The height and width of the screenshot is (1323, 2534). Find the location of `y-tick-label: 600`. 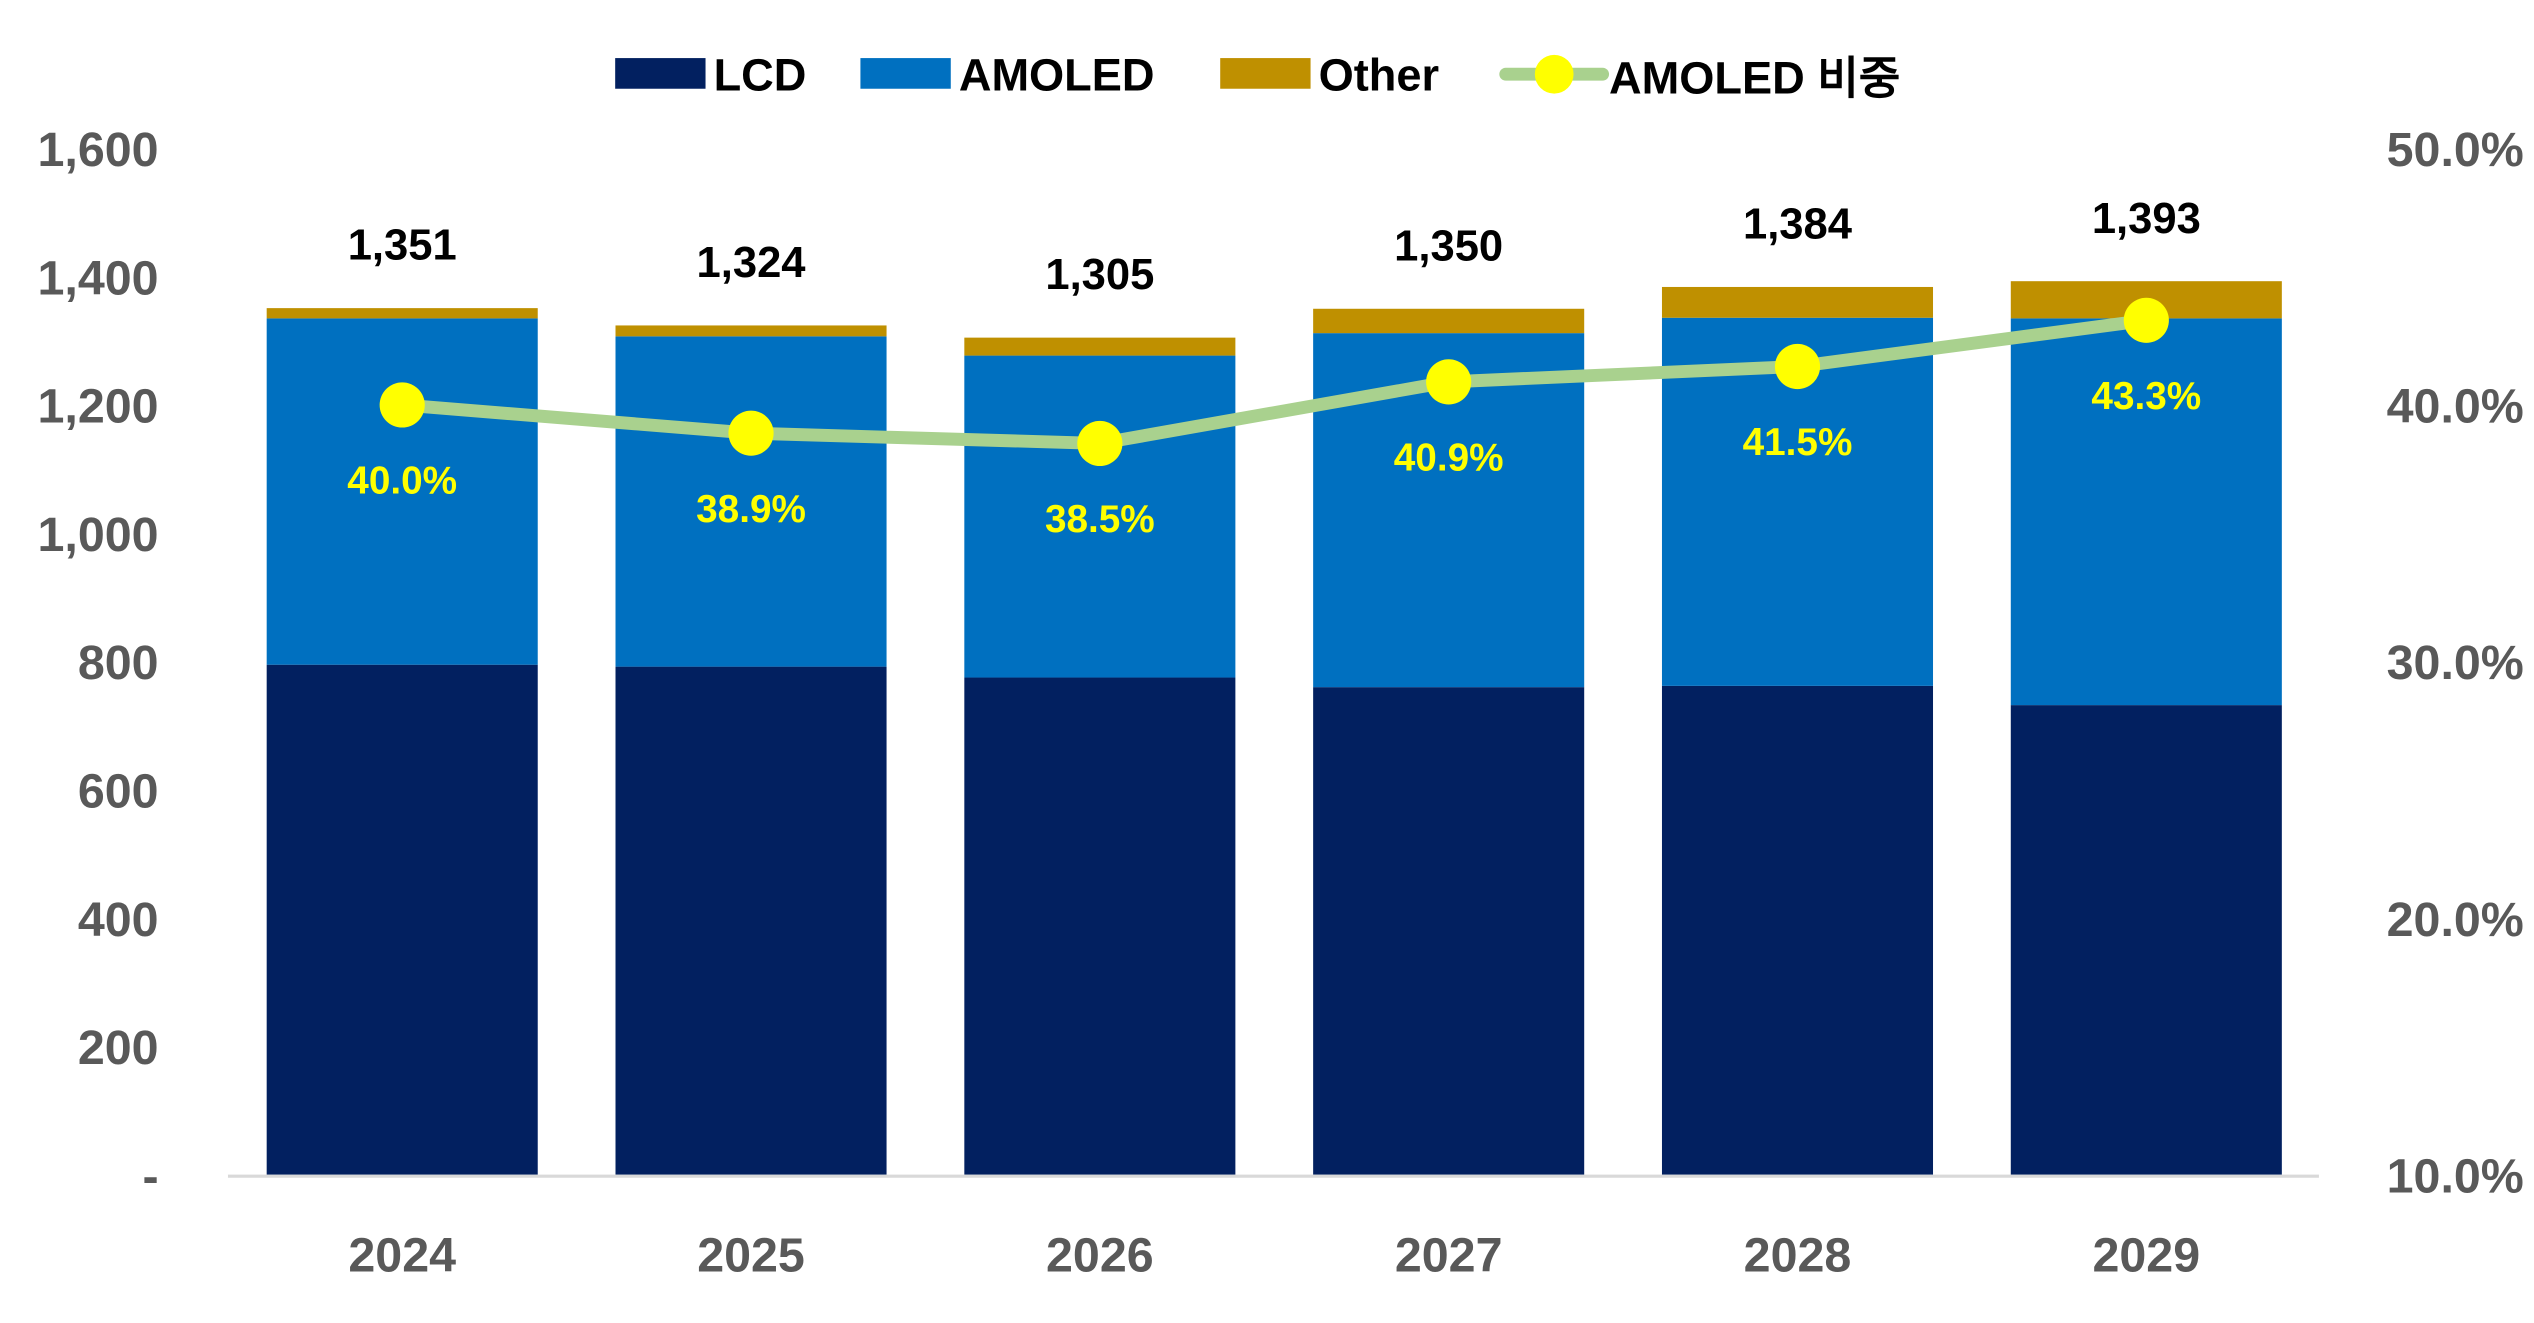

y-tick-label: 600 is located at coordinates (118, 792).